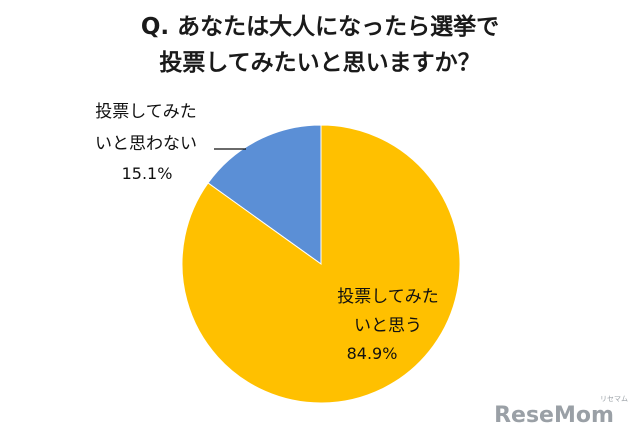 The height and width of the screenshot is (436, 640). I want to click on data-label-not-want-line2: いと思わない, so click(146, 144).